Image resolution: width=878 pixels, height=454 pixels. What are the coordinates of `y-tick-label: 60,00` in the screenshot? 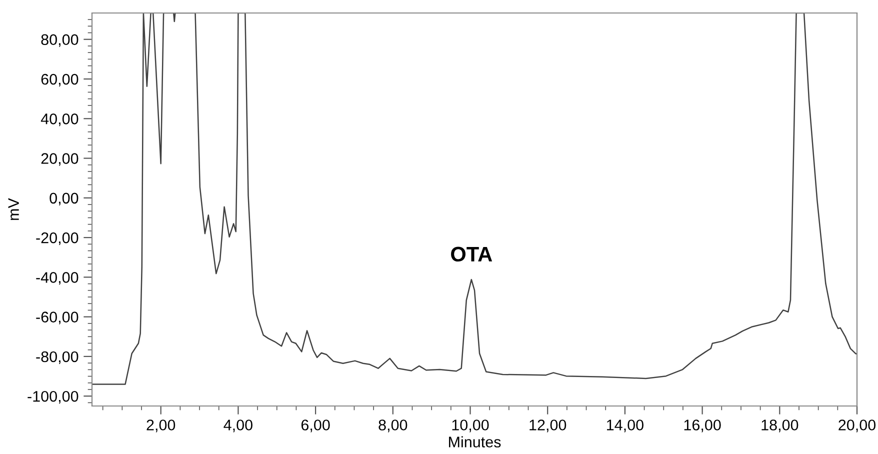 It's located at (59, 80).